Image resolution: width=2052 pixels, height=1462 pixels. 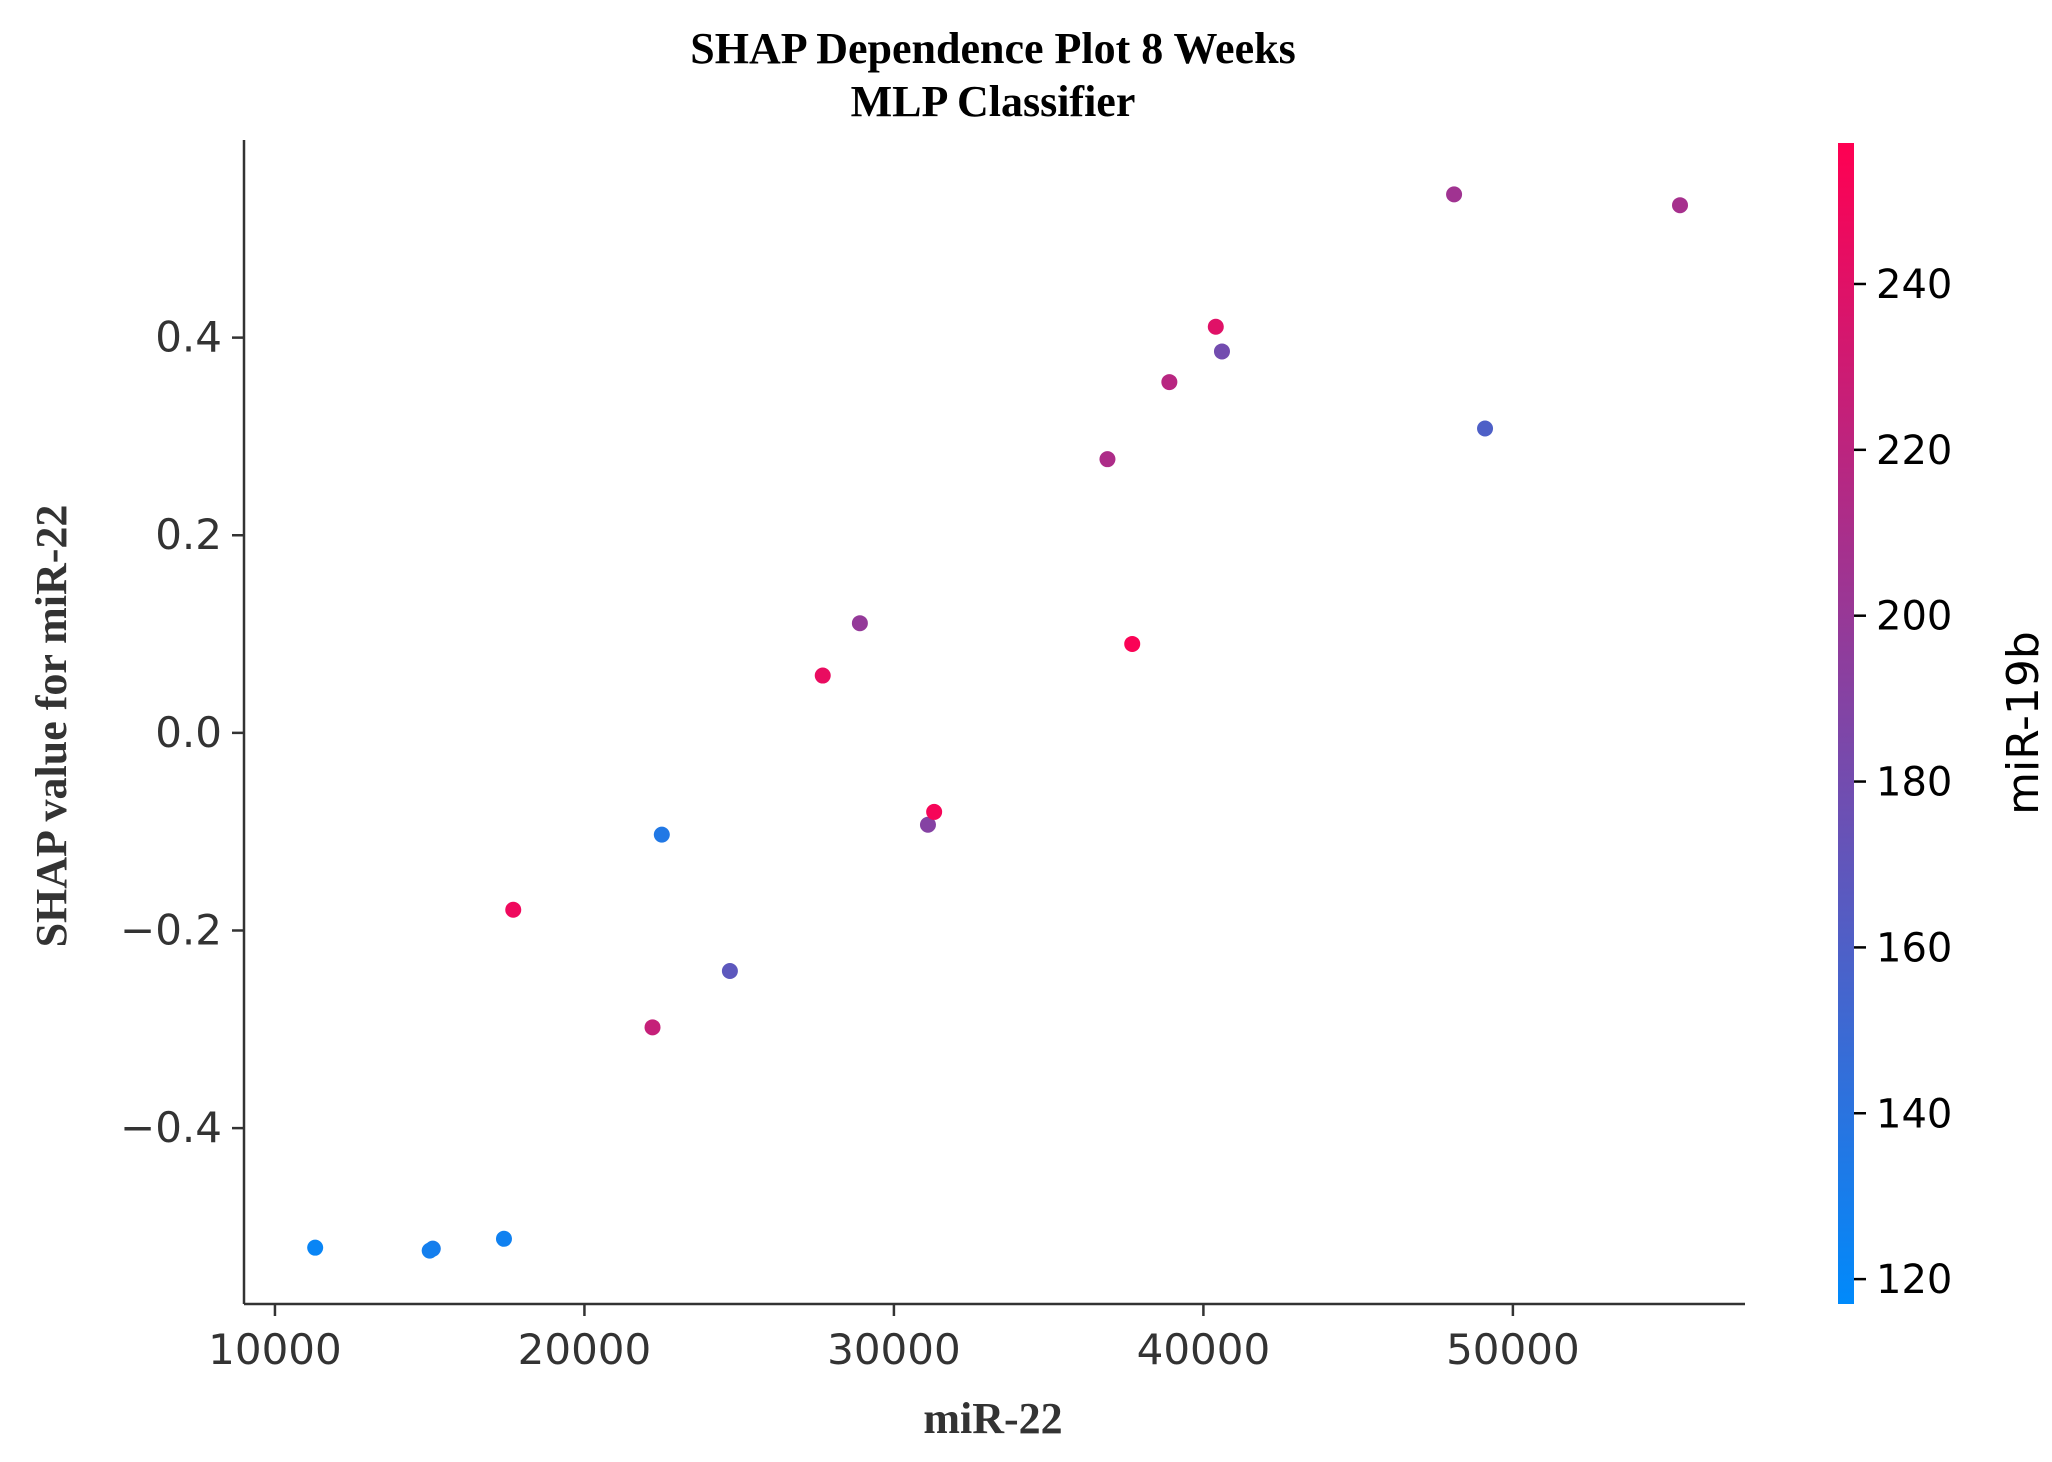 I want to click on colorbar-ticks: 120 140 160 180 200 220 240, so click(x=1903, y=782).